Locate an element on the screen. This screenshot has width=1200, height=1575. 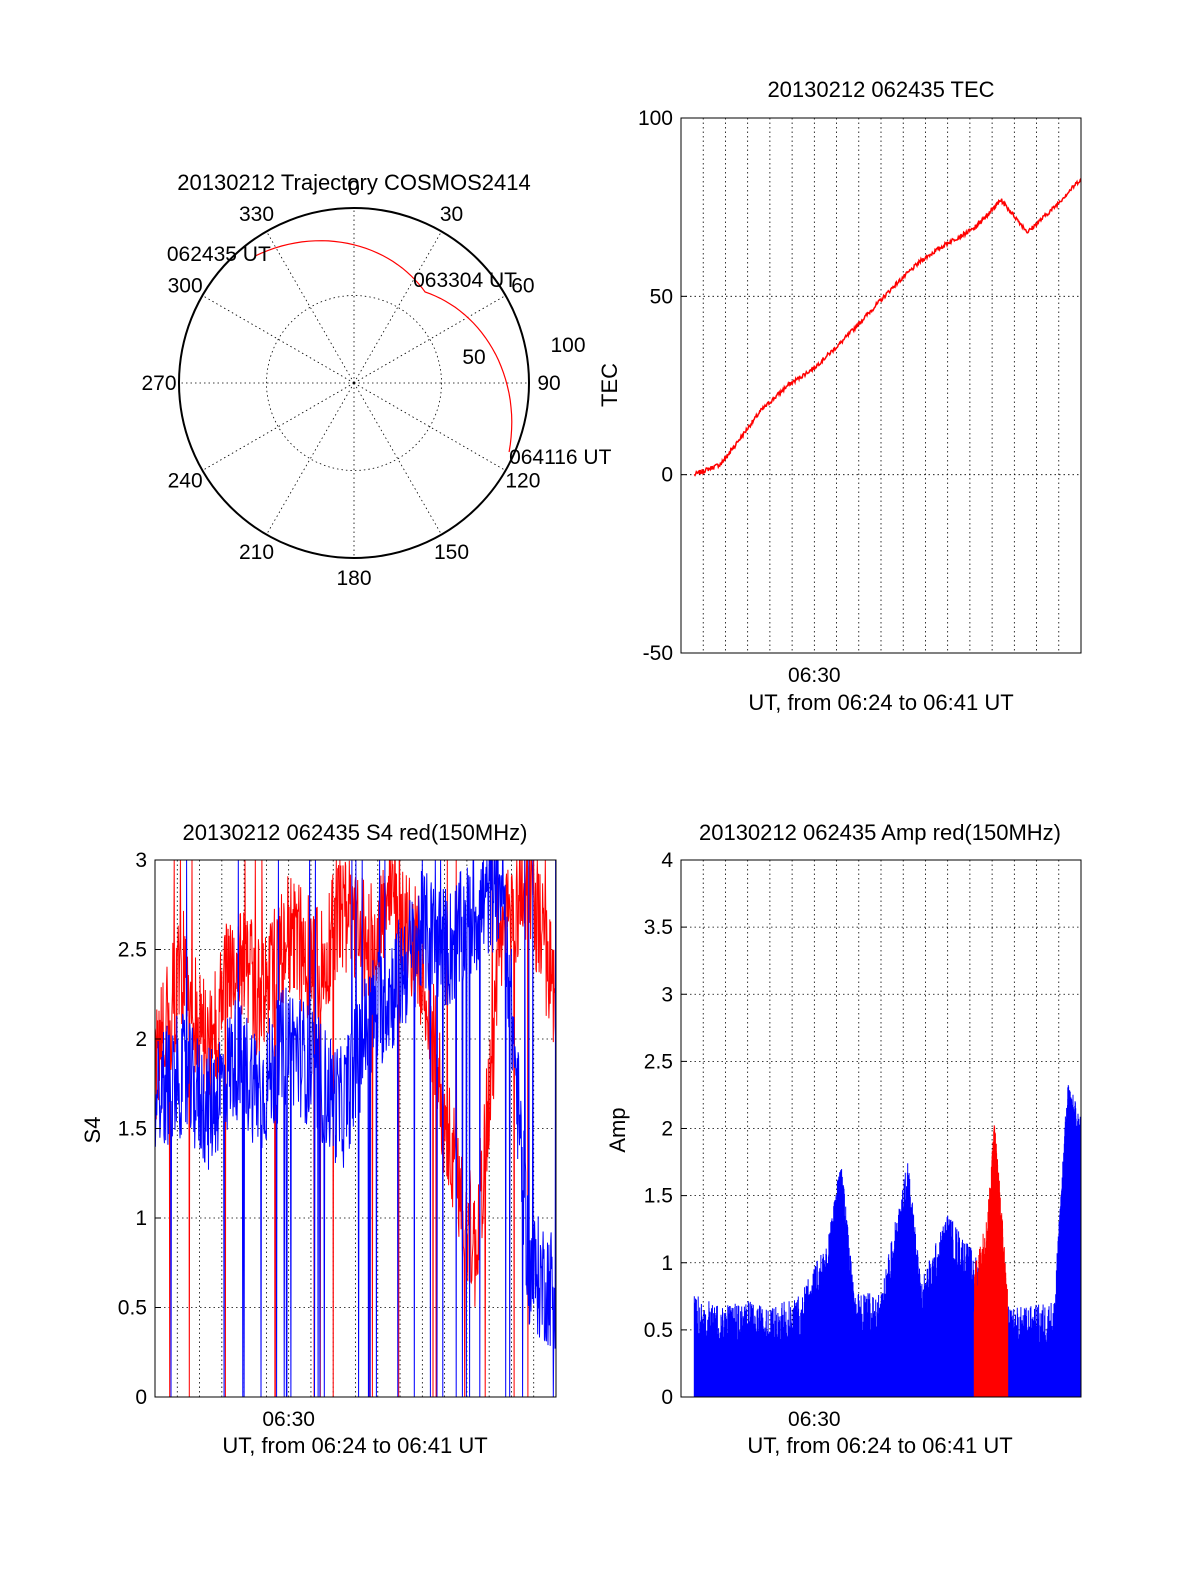
polar-grid-circle is located at coordinates (354, 383).